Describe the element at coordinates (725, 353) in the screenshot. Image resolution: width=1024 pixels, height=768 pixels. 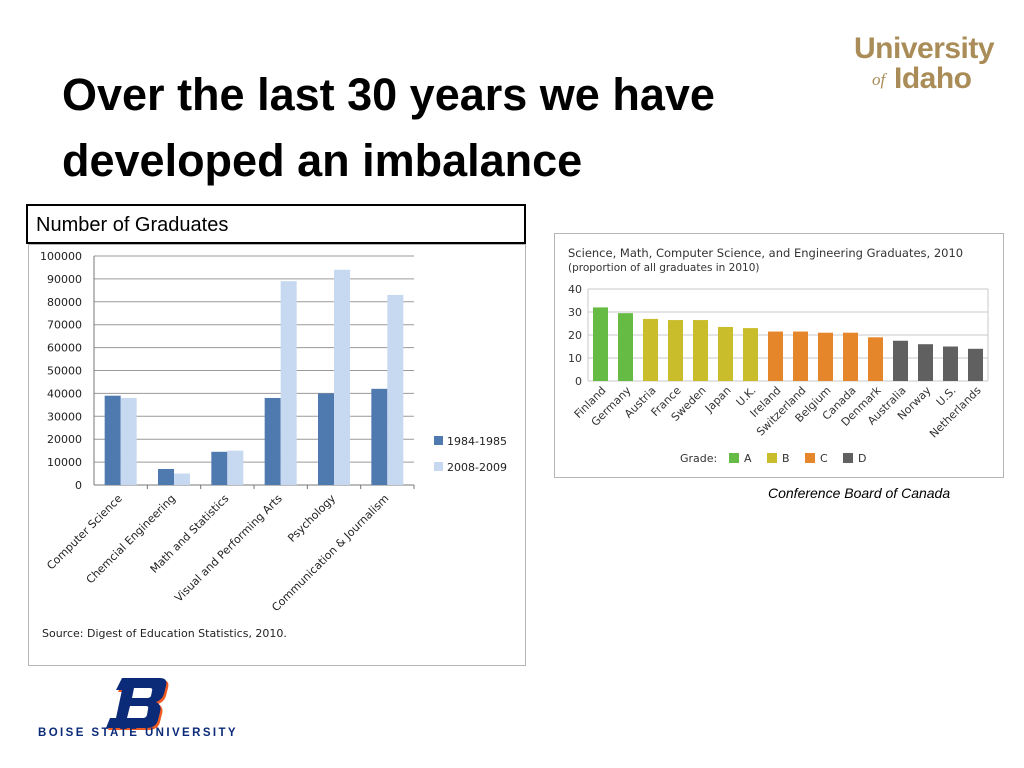
I see `bar-Japan` at that location.